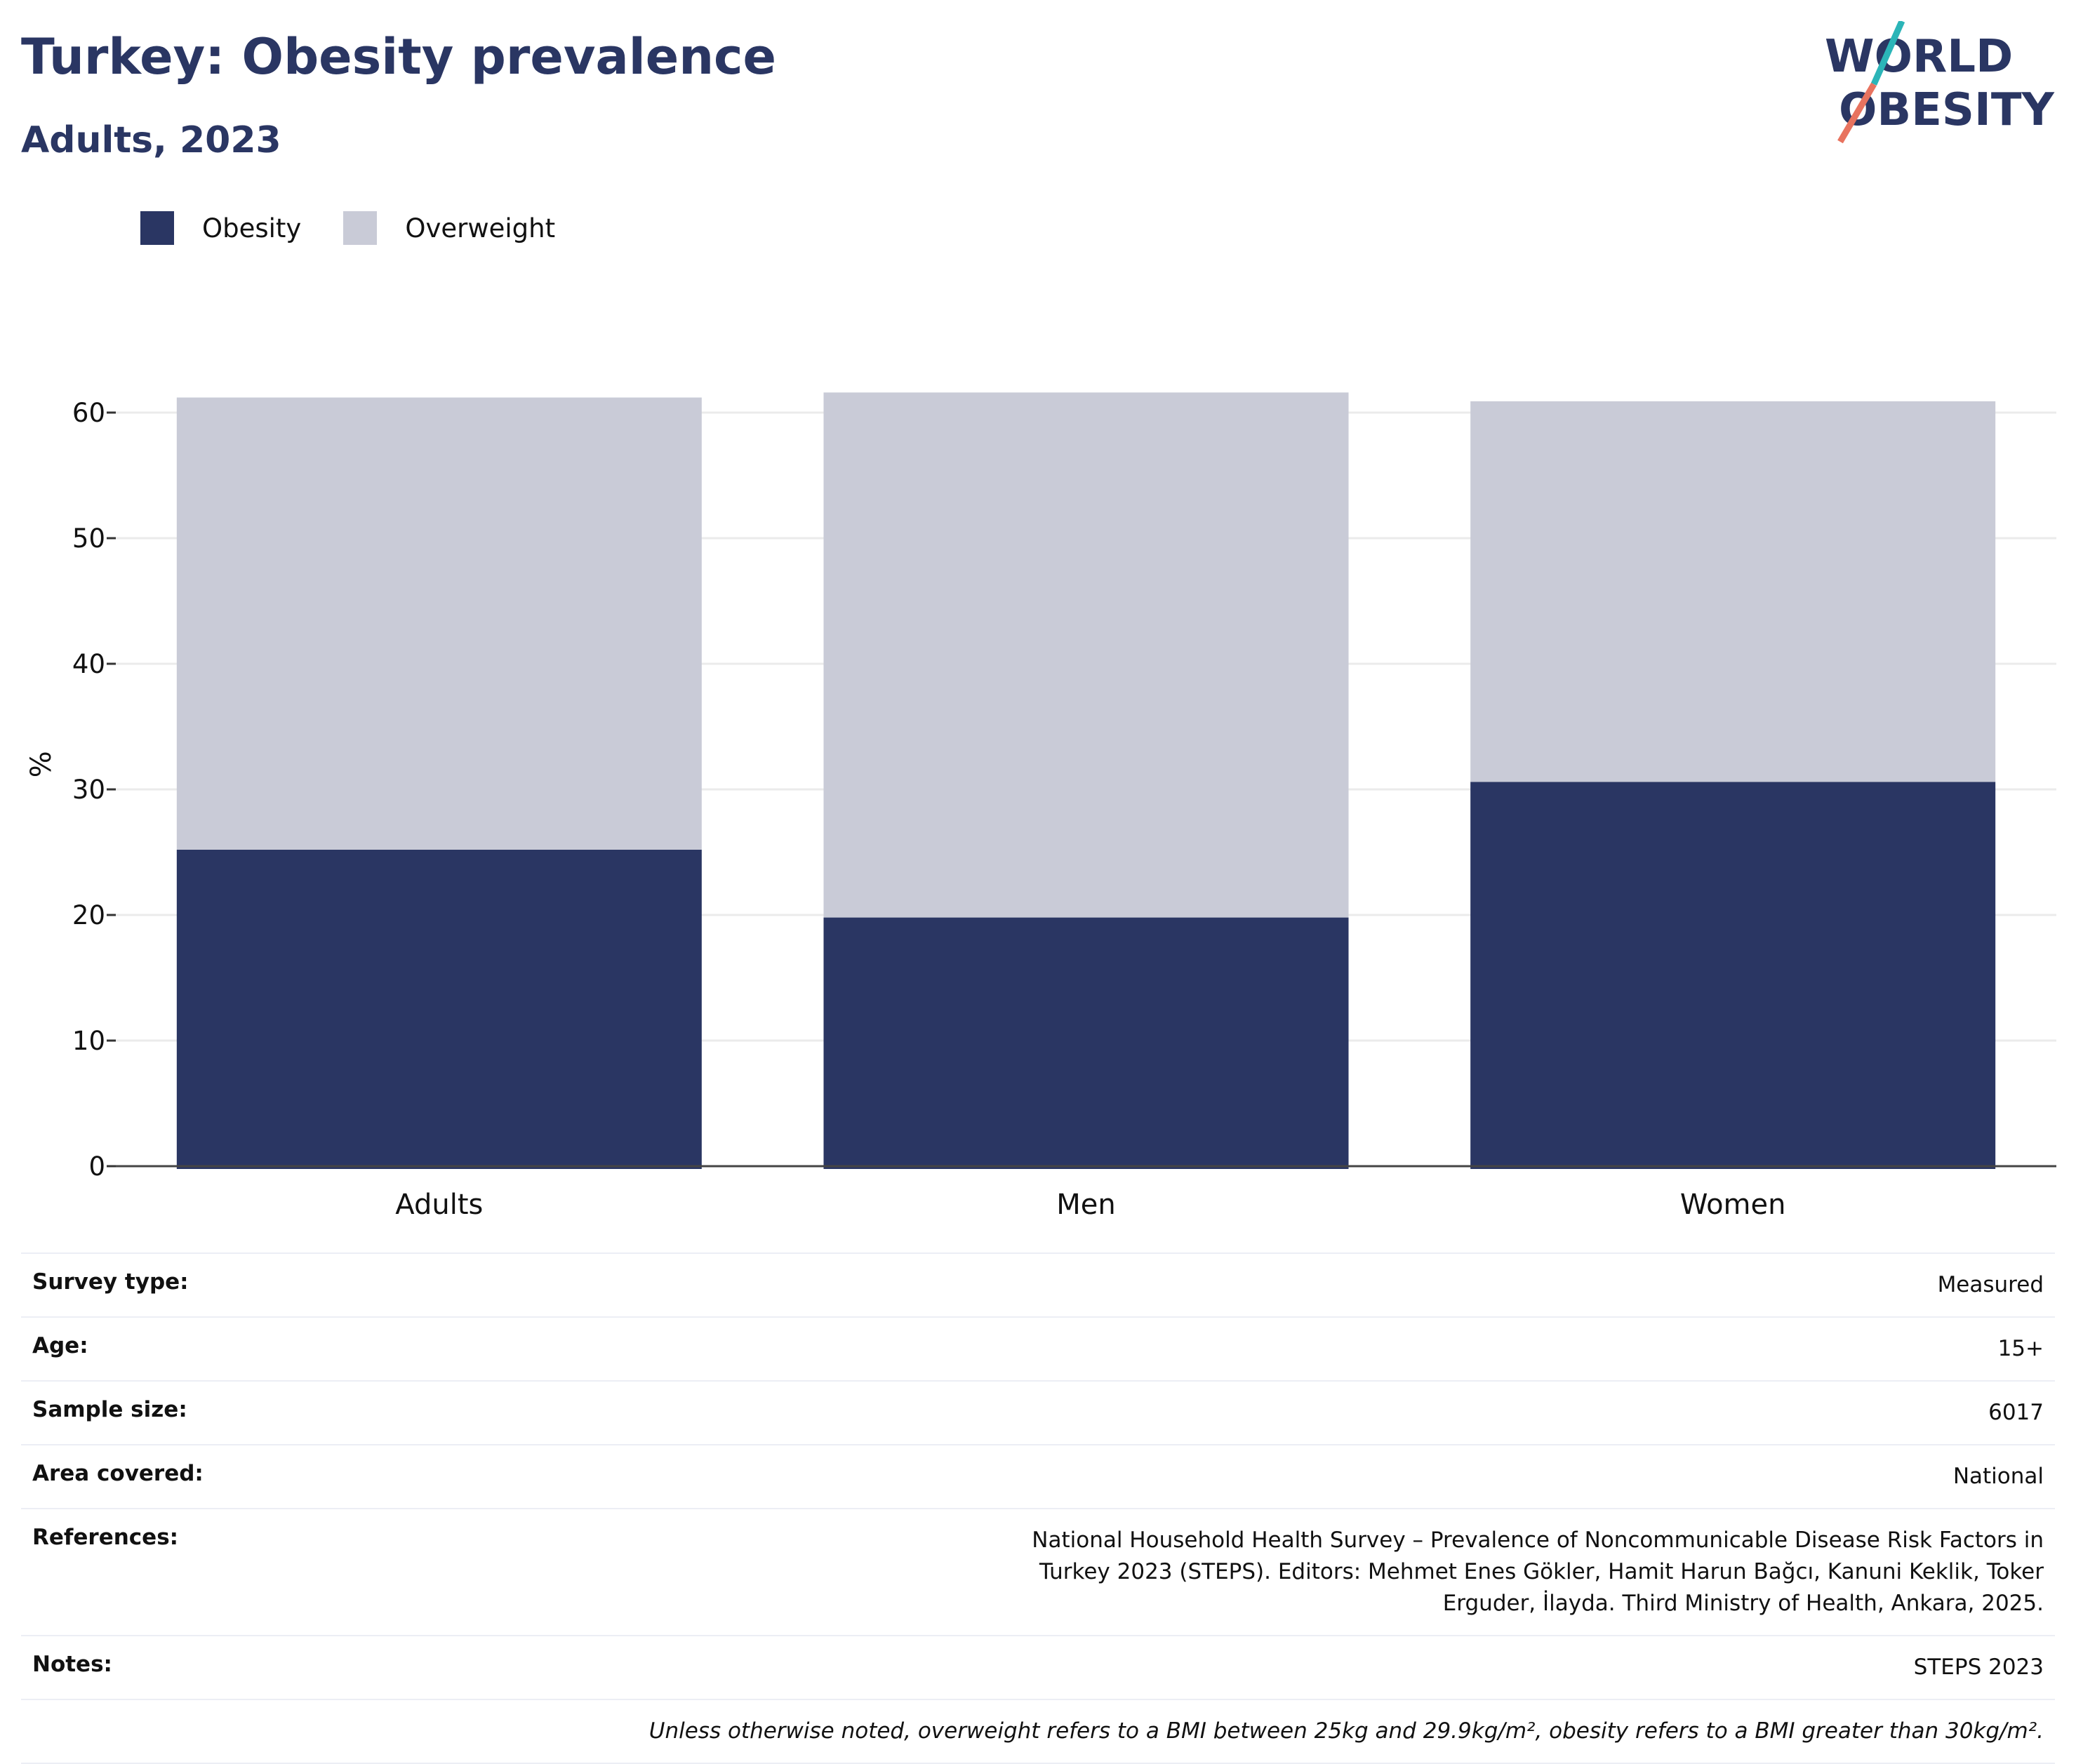 This screenshot has height=1764, width=2076. Describe the element at coordinates (439, 1205) in the screenshot. I see `x-tick-label: Adults` at that location.